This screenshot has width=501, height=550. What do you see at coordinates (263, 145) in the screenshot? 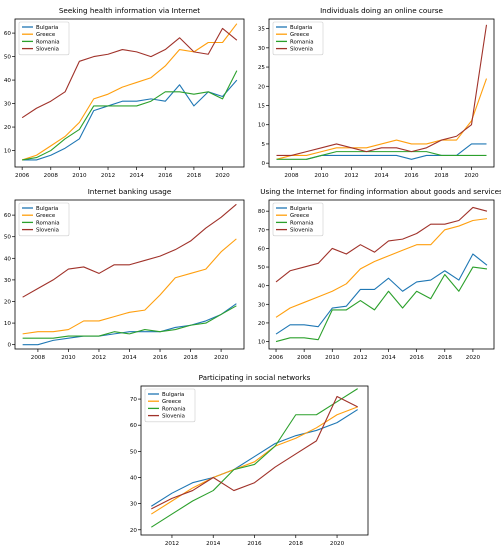
I see `y-tick-label: 5` at bounding box center [263, 145].